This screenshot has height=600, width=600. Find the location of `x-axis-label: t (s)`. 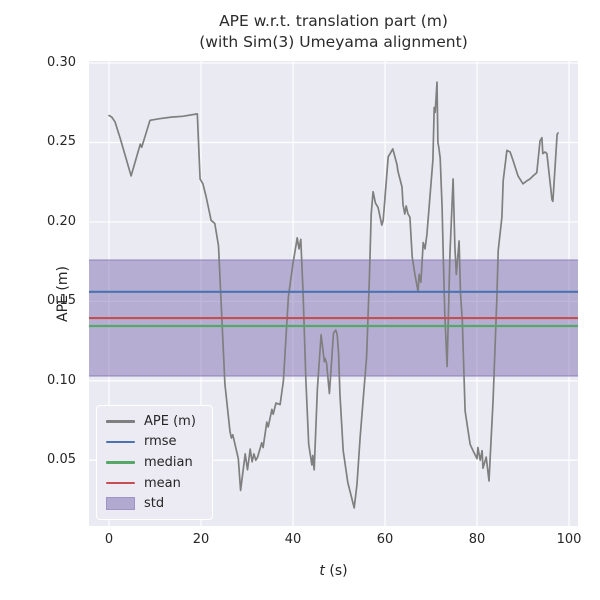

x-axis-label: t (s) is located at coordinates (333, 571).